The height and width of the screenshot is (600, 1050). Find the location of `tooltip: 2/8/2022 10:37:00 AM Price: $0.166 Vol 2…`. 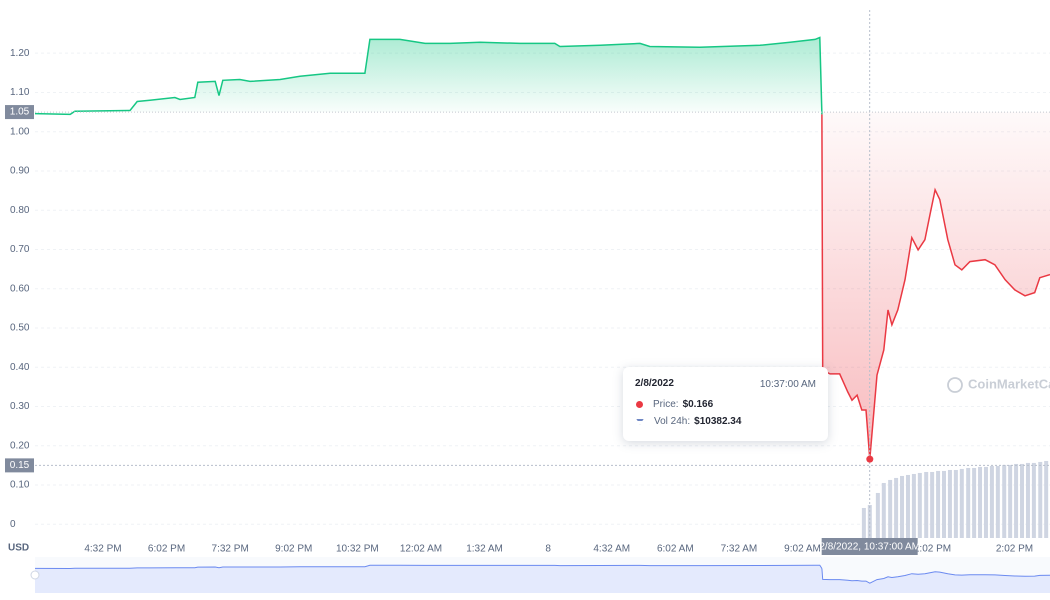

tooltip: 2/8/2022 10:37:00 AM Price: $0.166 Vol 2… is located at coordinates (725, 404).